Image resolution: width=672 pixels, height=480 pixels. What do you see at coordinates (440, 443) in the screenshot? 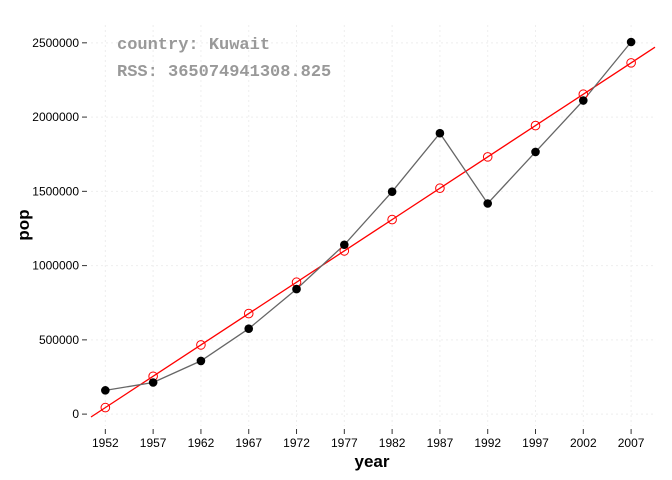
I see `x-tick-label: 1987` at bounding box center [440, 443].